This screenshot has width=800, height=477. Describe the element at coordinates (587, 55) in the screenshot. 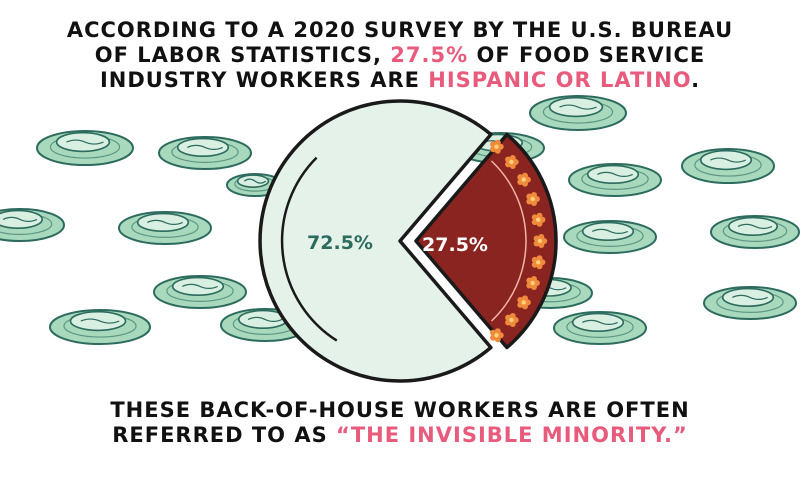

I see `headline-line-2-end: OF FOOD SERVICE` at that location.